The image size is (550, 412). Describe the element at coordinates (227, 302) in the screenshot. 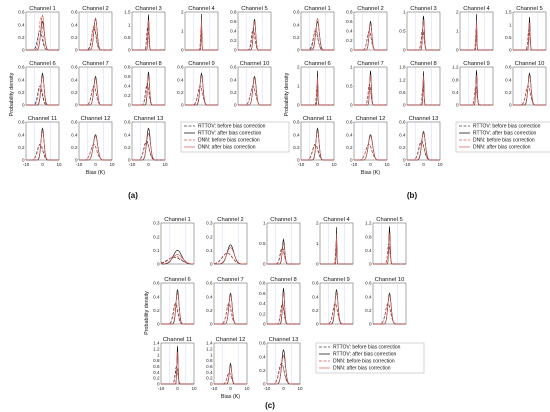

I see `channel-plot: Channel 7 0.6 0.4 0.2 0` at that location.